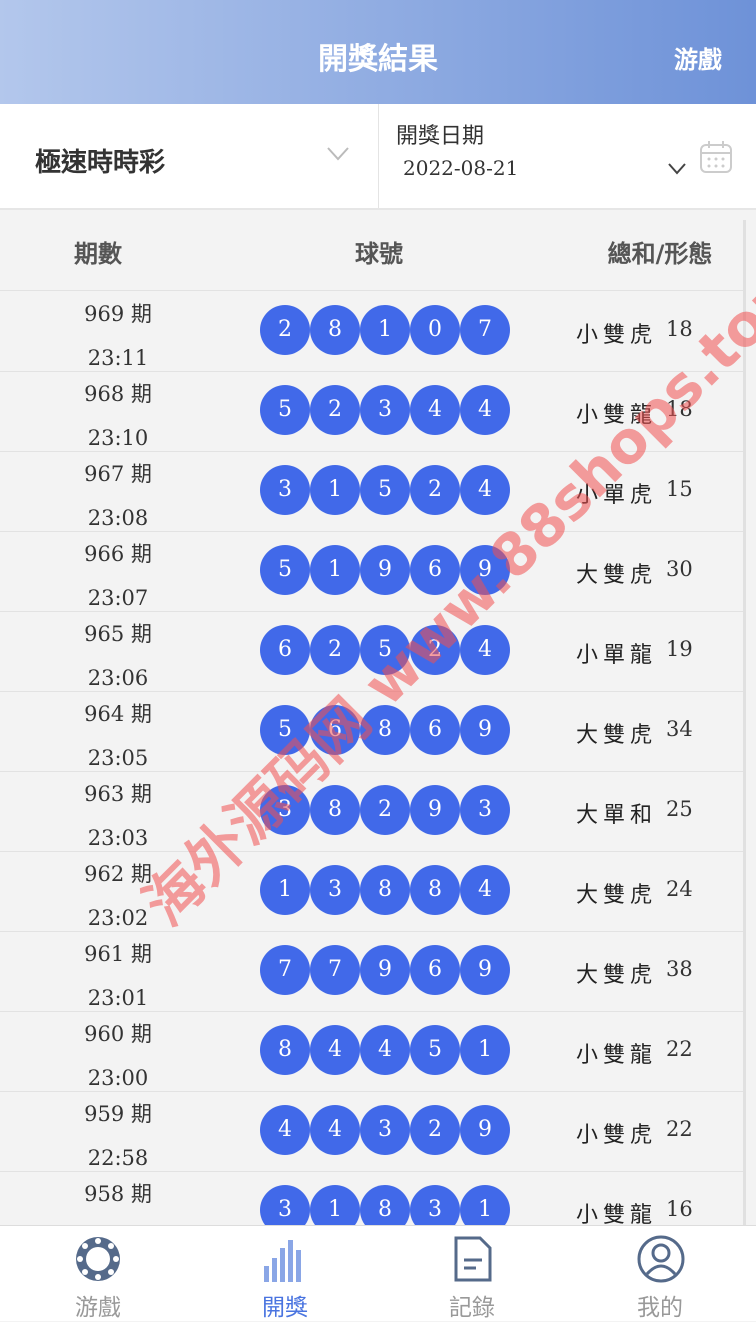  What do you see at coordinates (118, 358) in the screenshot?
I see `draw-time: 23:11` at bounding box center [118, 358].